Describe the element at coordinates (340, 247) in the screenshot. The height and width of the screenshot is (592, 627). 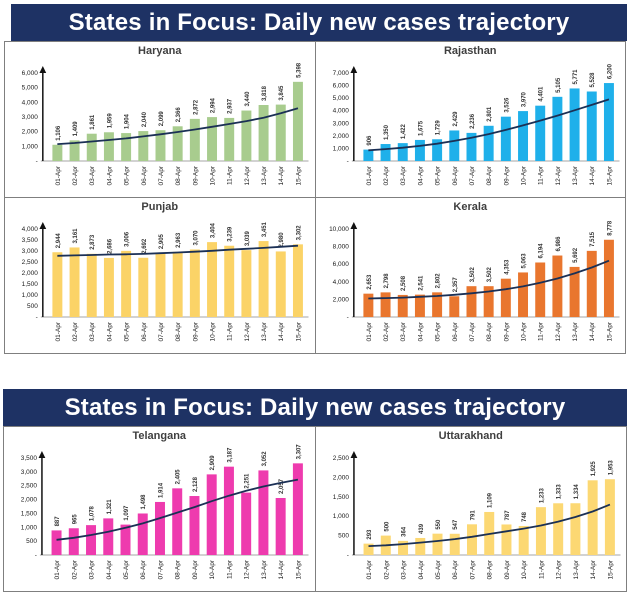
I see `svg-text: 8,000` at that location.